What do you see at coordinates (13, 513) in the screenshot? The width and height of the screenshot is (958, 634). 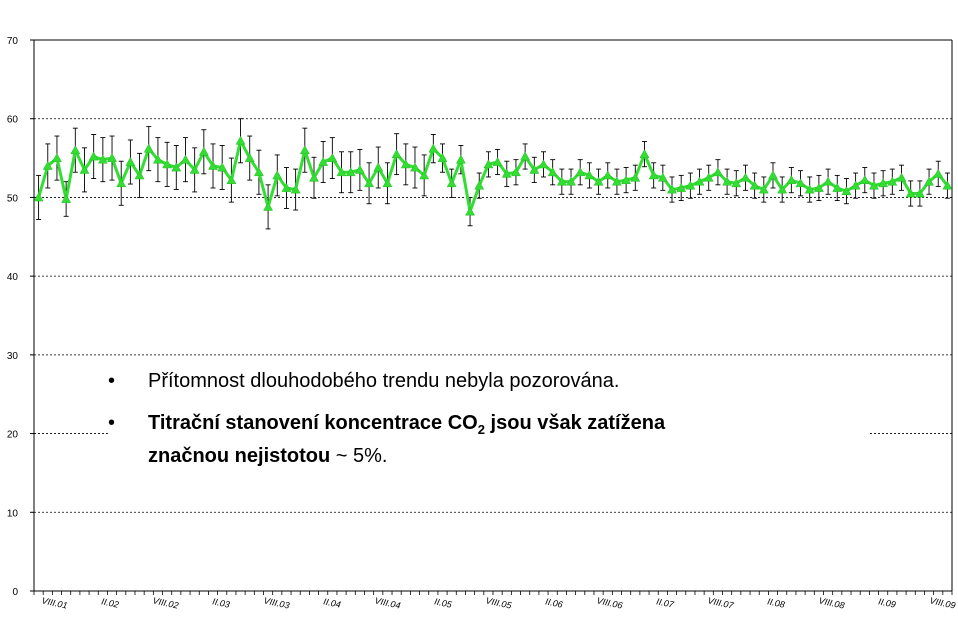 I see `y-tick-label: 10` at bounding box center [13, 513].